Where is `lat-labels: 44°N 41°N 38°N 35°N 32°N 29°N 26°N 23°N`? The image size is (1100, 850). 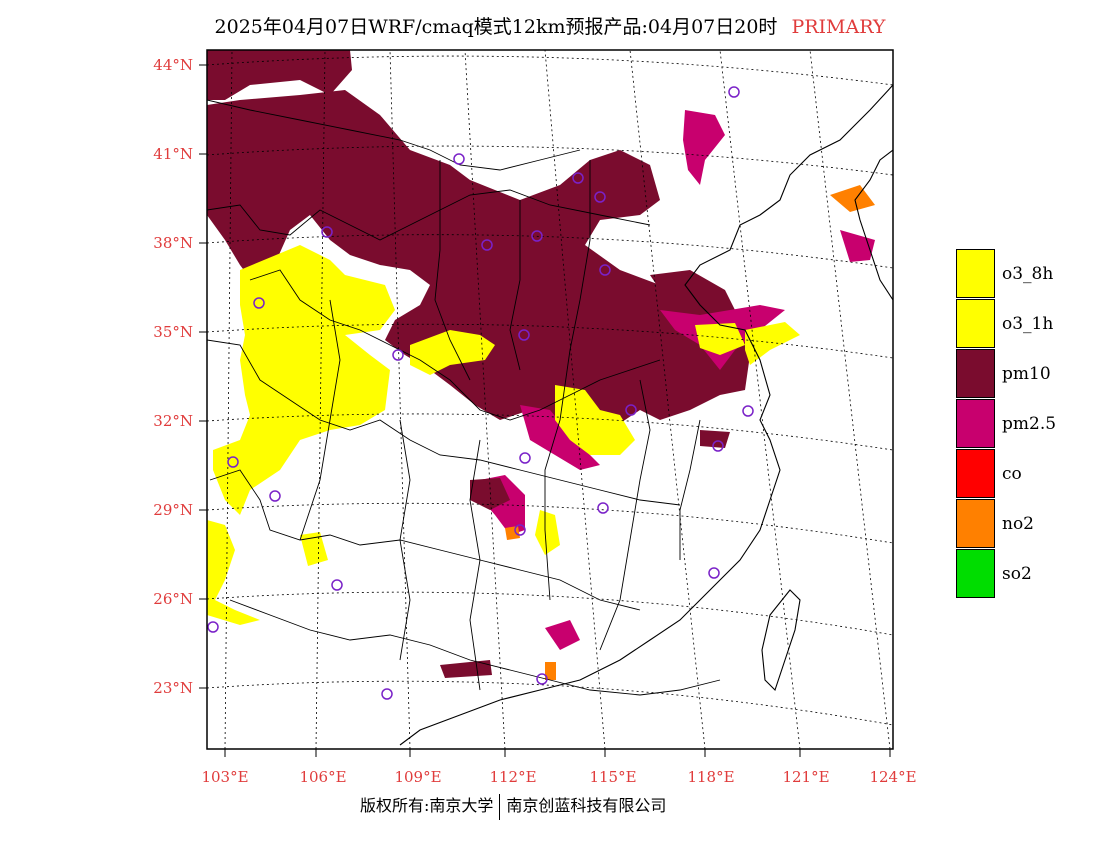 lat-labels: 44°N 41°N 38°N 35°N 32°N 29°N 26°N 23°N is located at coordinates (173, 376).